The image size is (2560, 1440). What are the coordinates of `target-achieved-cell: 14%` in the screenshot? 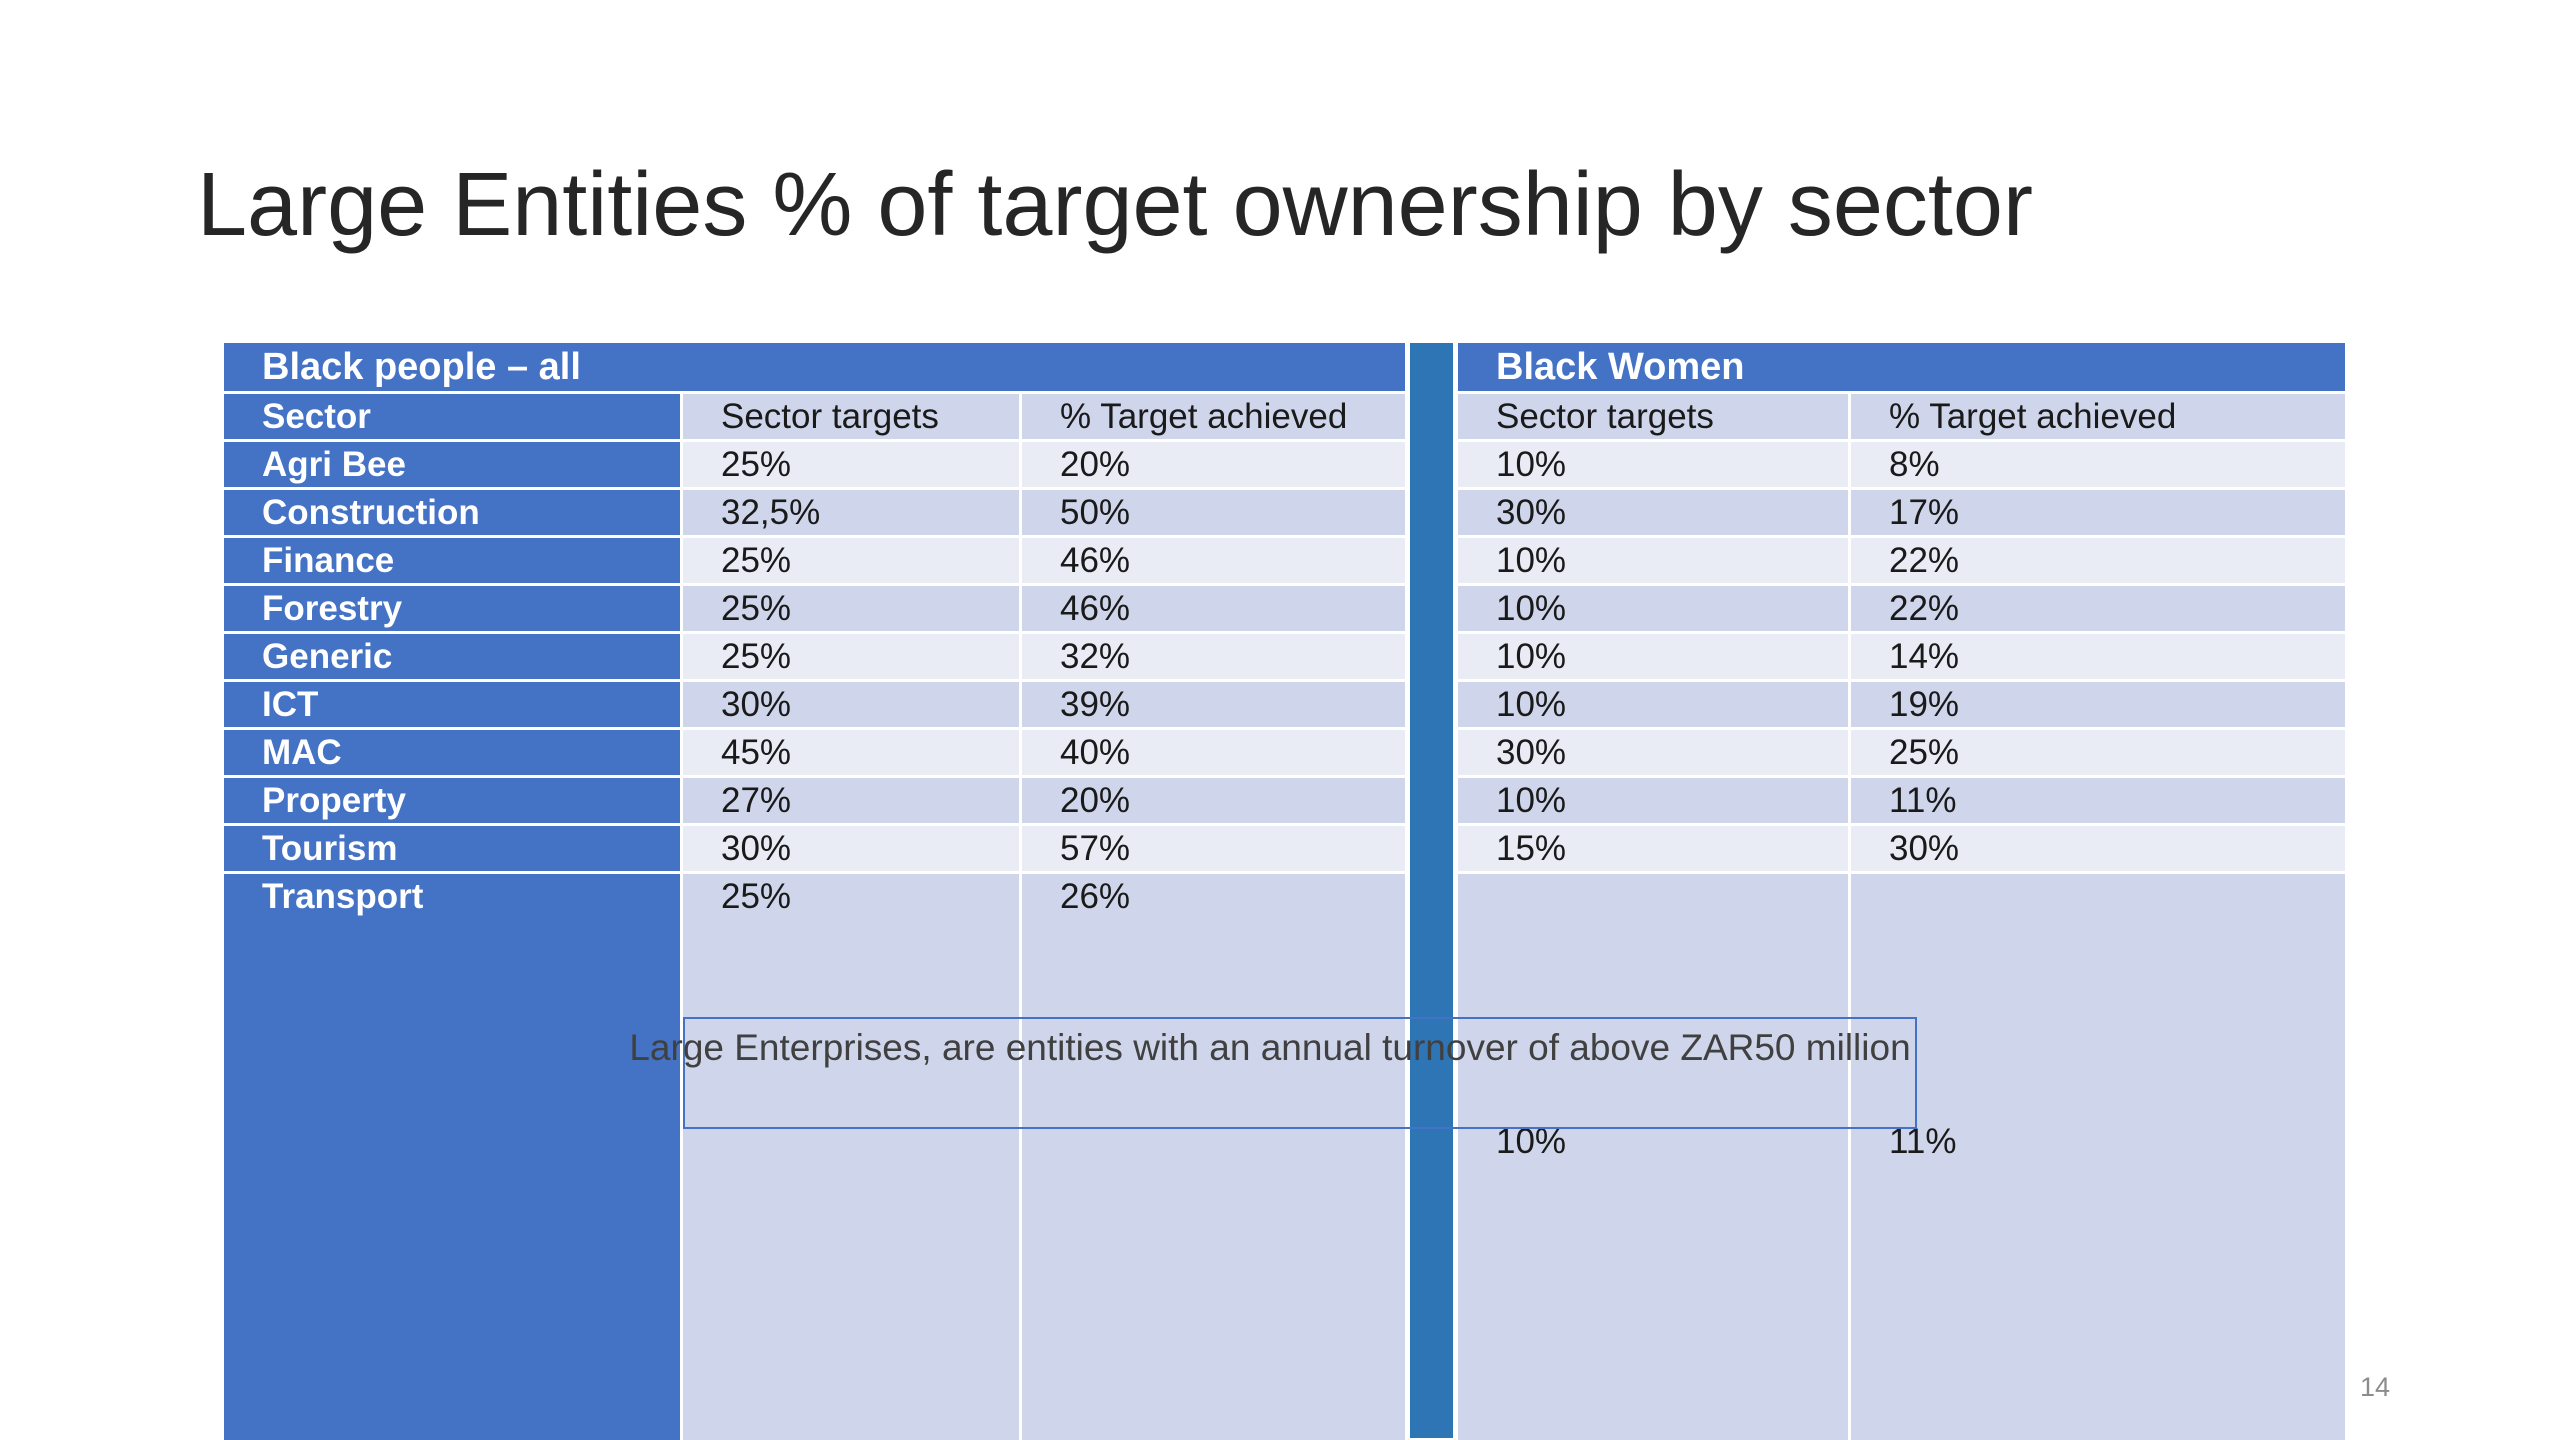 It's located at (2098, 658).